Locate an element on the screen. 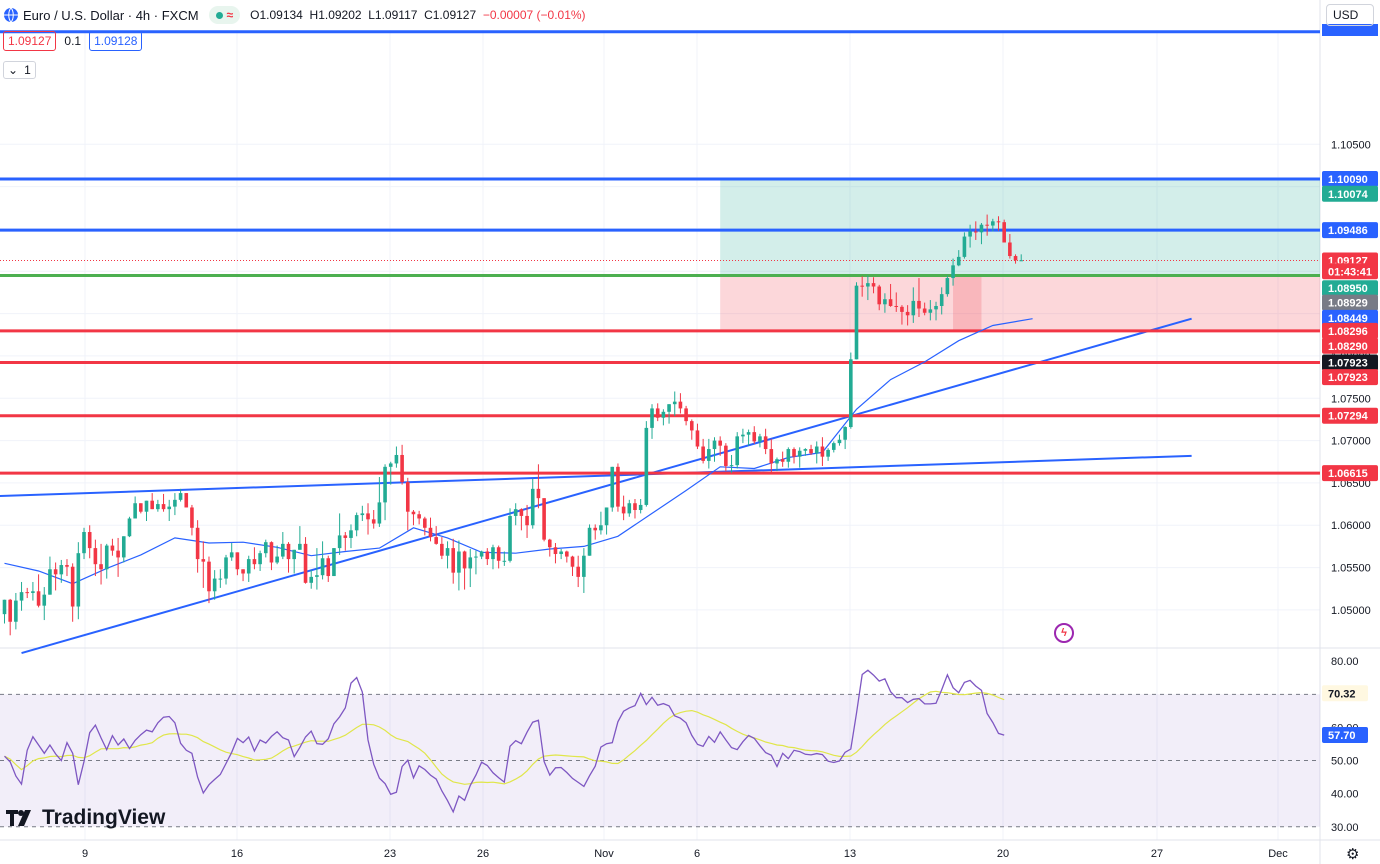 This screenshot has width=1380, height=864. price-axis-badge-label: 1.08449 is located at coordinates (1348, 319).